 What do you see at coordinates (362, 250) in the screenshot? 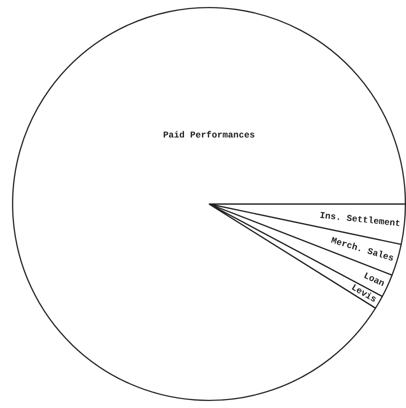
I see `slice-label: Merch. Sales` at bounding box center [362, 250].